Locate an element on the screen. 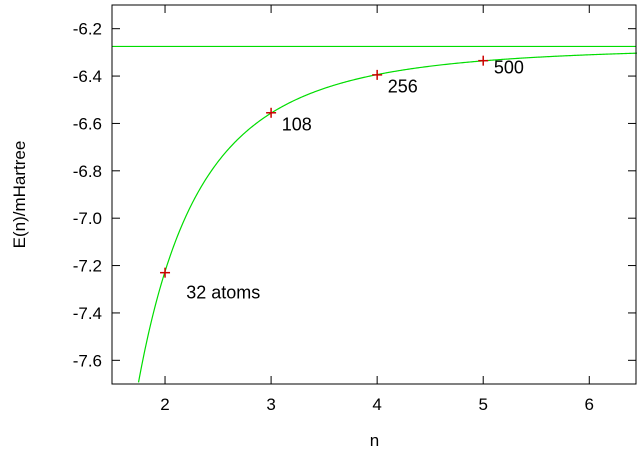 The image size is (637, 452). x-tick-label: 2 is located at coordinates (164, 404).